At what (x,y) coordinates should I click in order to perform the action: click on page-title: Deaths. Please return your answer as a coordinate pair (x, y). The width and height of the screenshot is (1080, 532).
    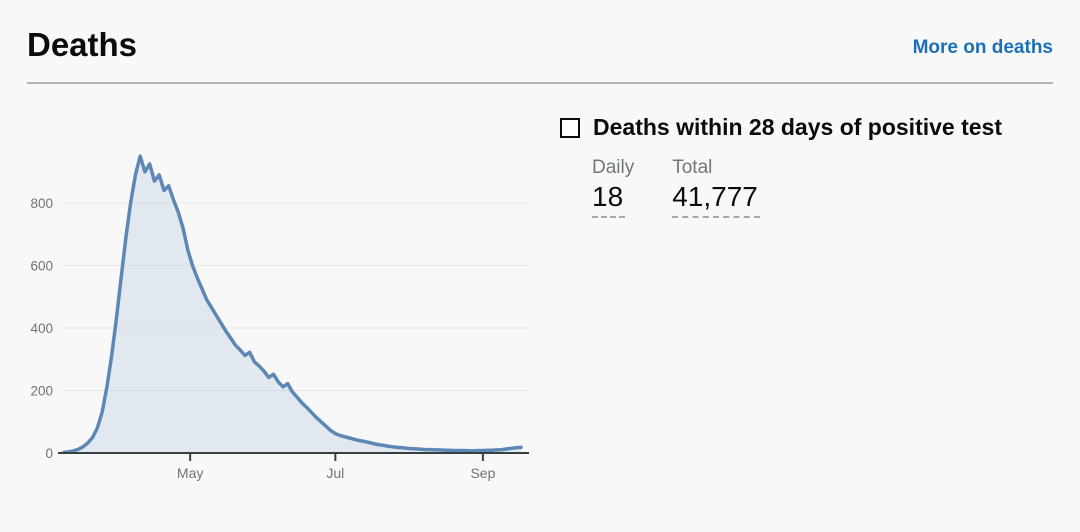
    Looking at the image, I should click on (82, 44).